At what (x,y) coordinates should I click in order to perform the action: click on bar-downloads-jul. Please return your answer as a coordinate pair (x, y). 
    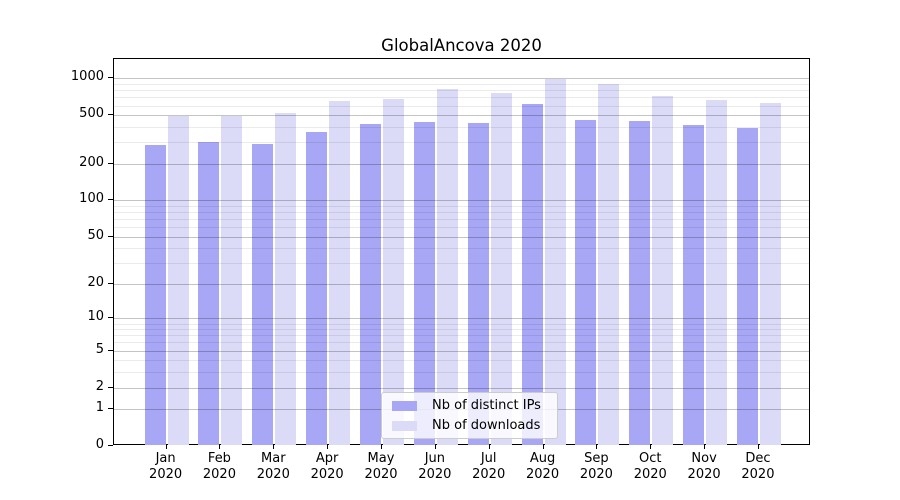
    Looking at the image, I should click on (501, 268).